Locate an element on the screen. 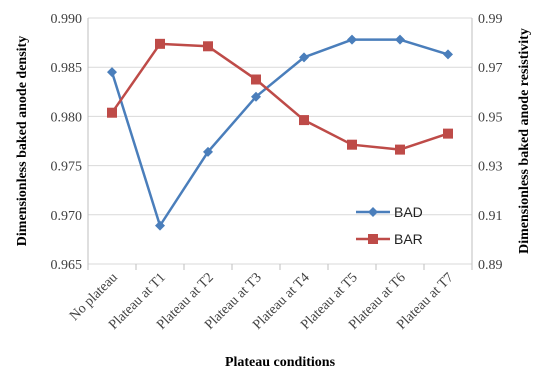  left-tick-label-4: 0.985 is located at coordinates (67, 68).